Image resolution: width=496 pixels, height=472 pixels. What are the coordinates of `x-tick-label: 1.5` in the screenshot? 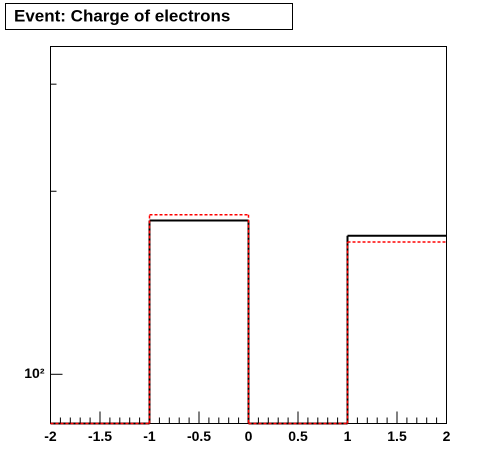 It's located at (397, 436).